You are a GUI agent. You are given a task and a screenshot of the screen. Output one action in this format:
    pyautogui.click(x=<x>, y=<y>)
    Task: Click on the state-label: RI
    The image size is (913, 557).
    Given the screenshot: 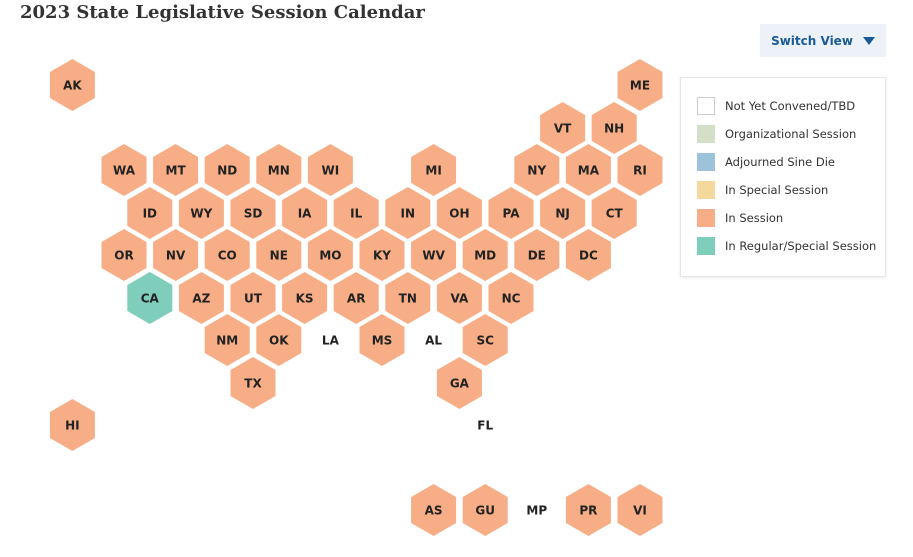 What is the action you would take?
    pyautogui.click(x=640, y=171)
    